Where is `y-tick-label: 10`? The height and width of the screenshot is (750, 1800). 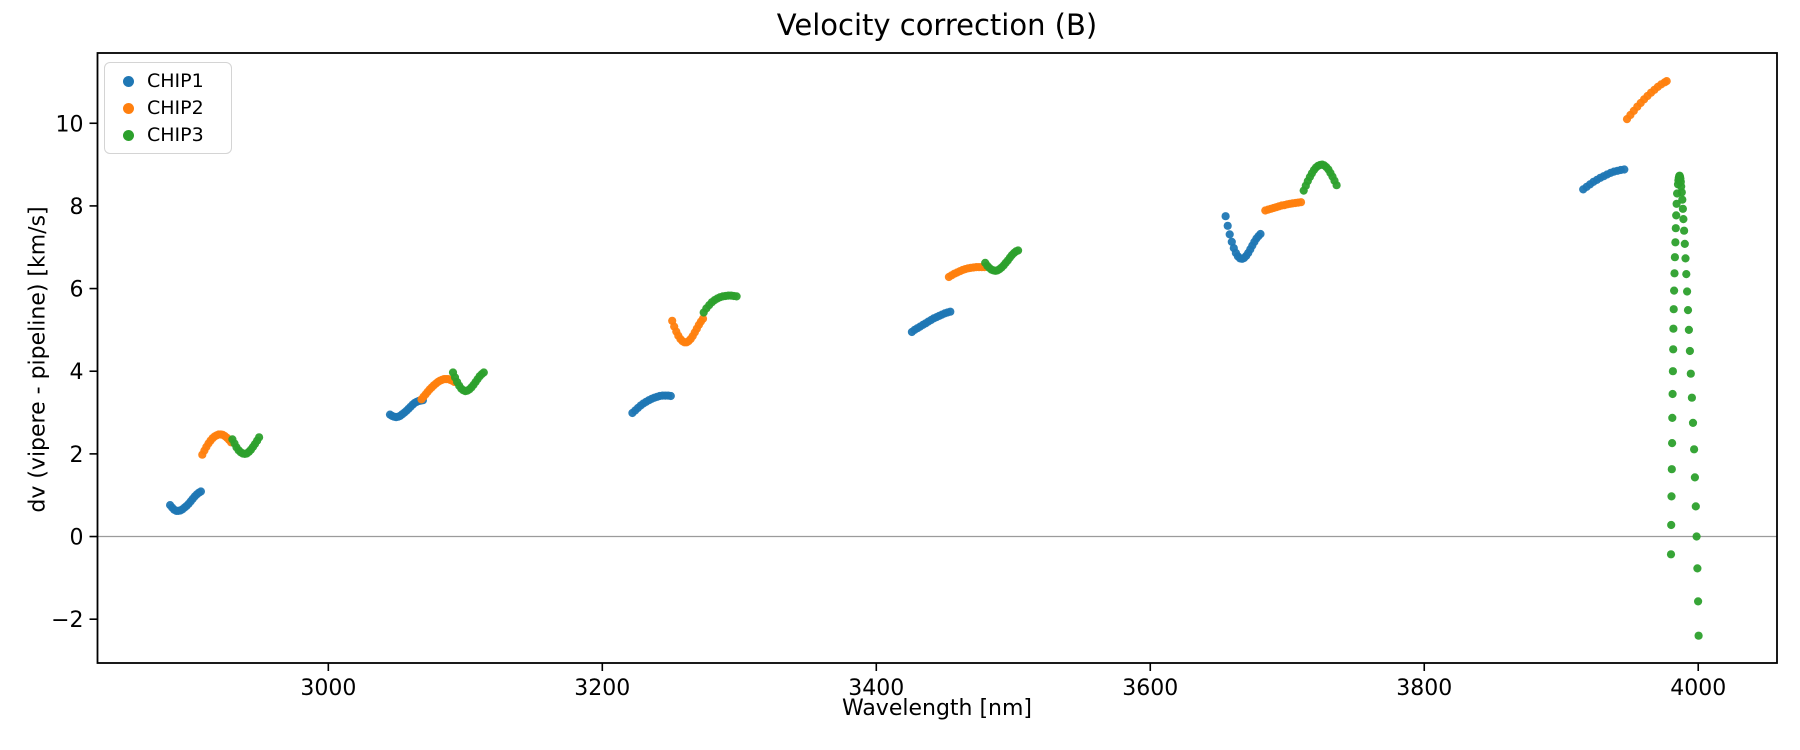
y-tick-label: 10 is located at coordinates (70, 124).